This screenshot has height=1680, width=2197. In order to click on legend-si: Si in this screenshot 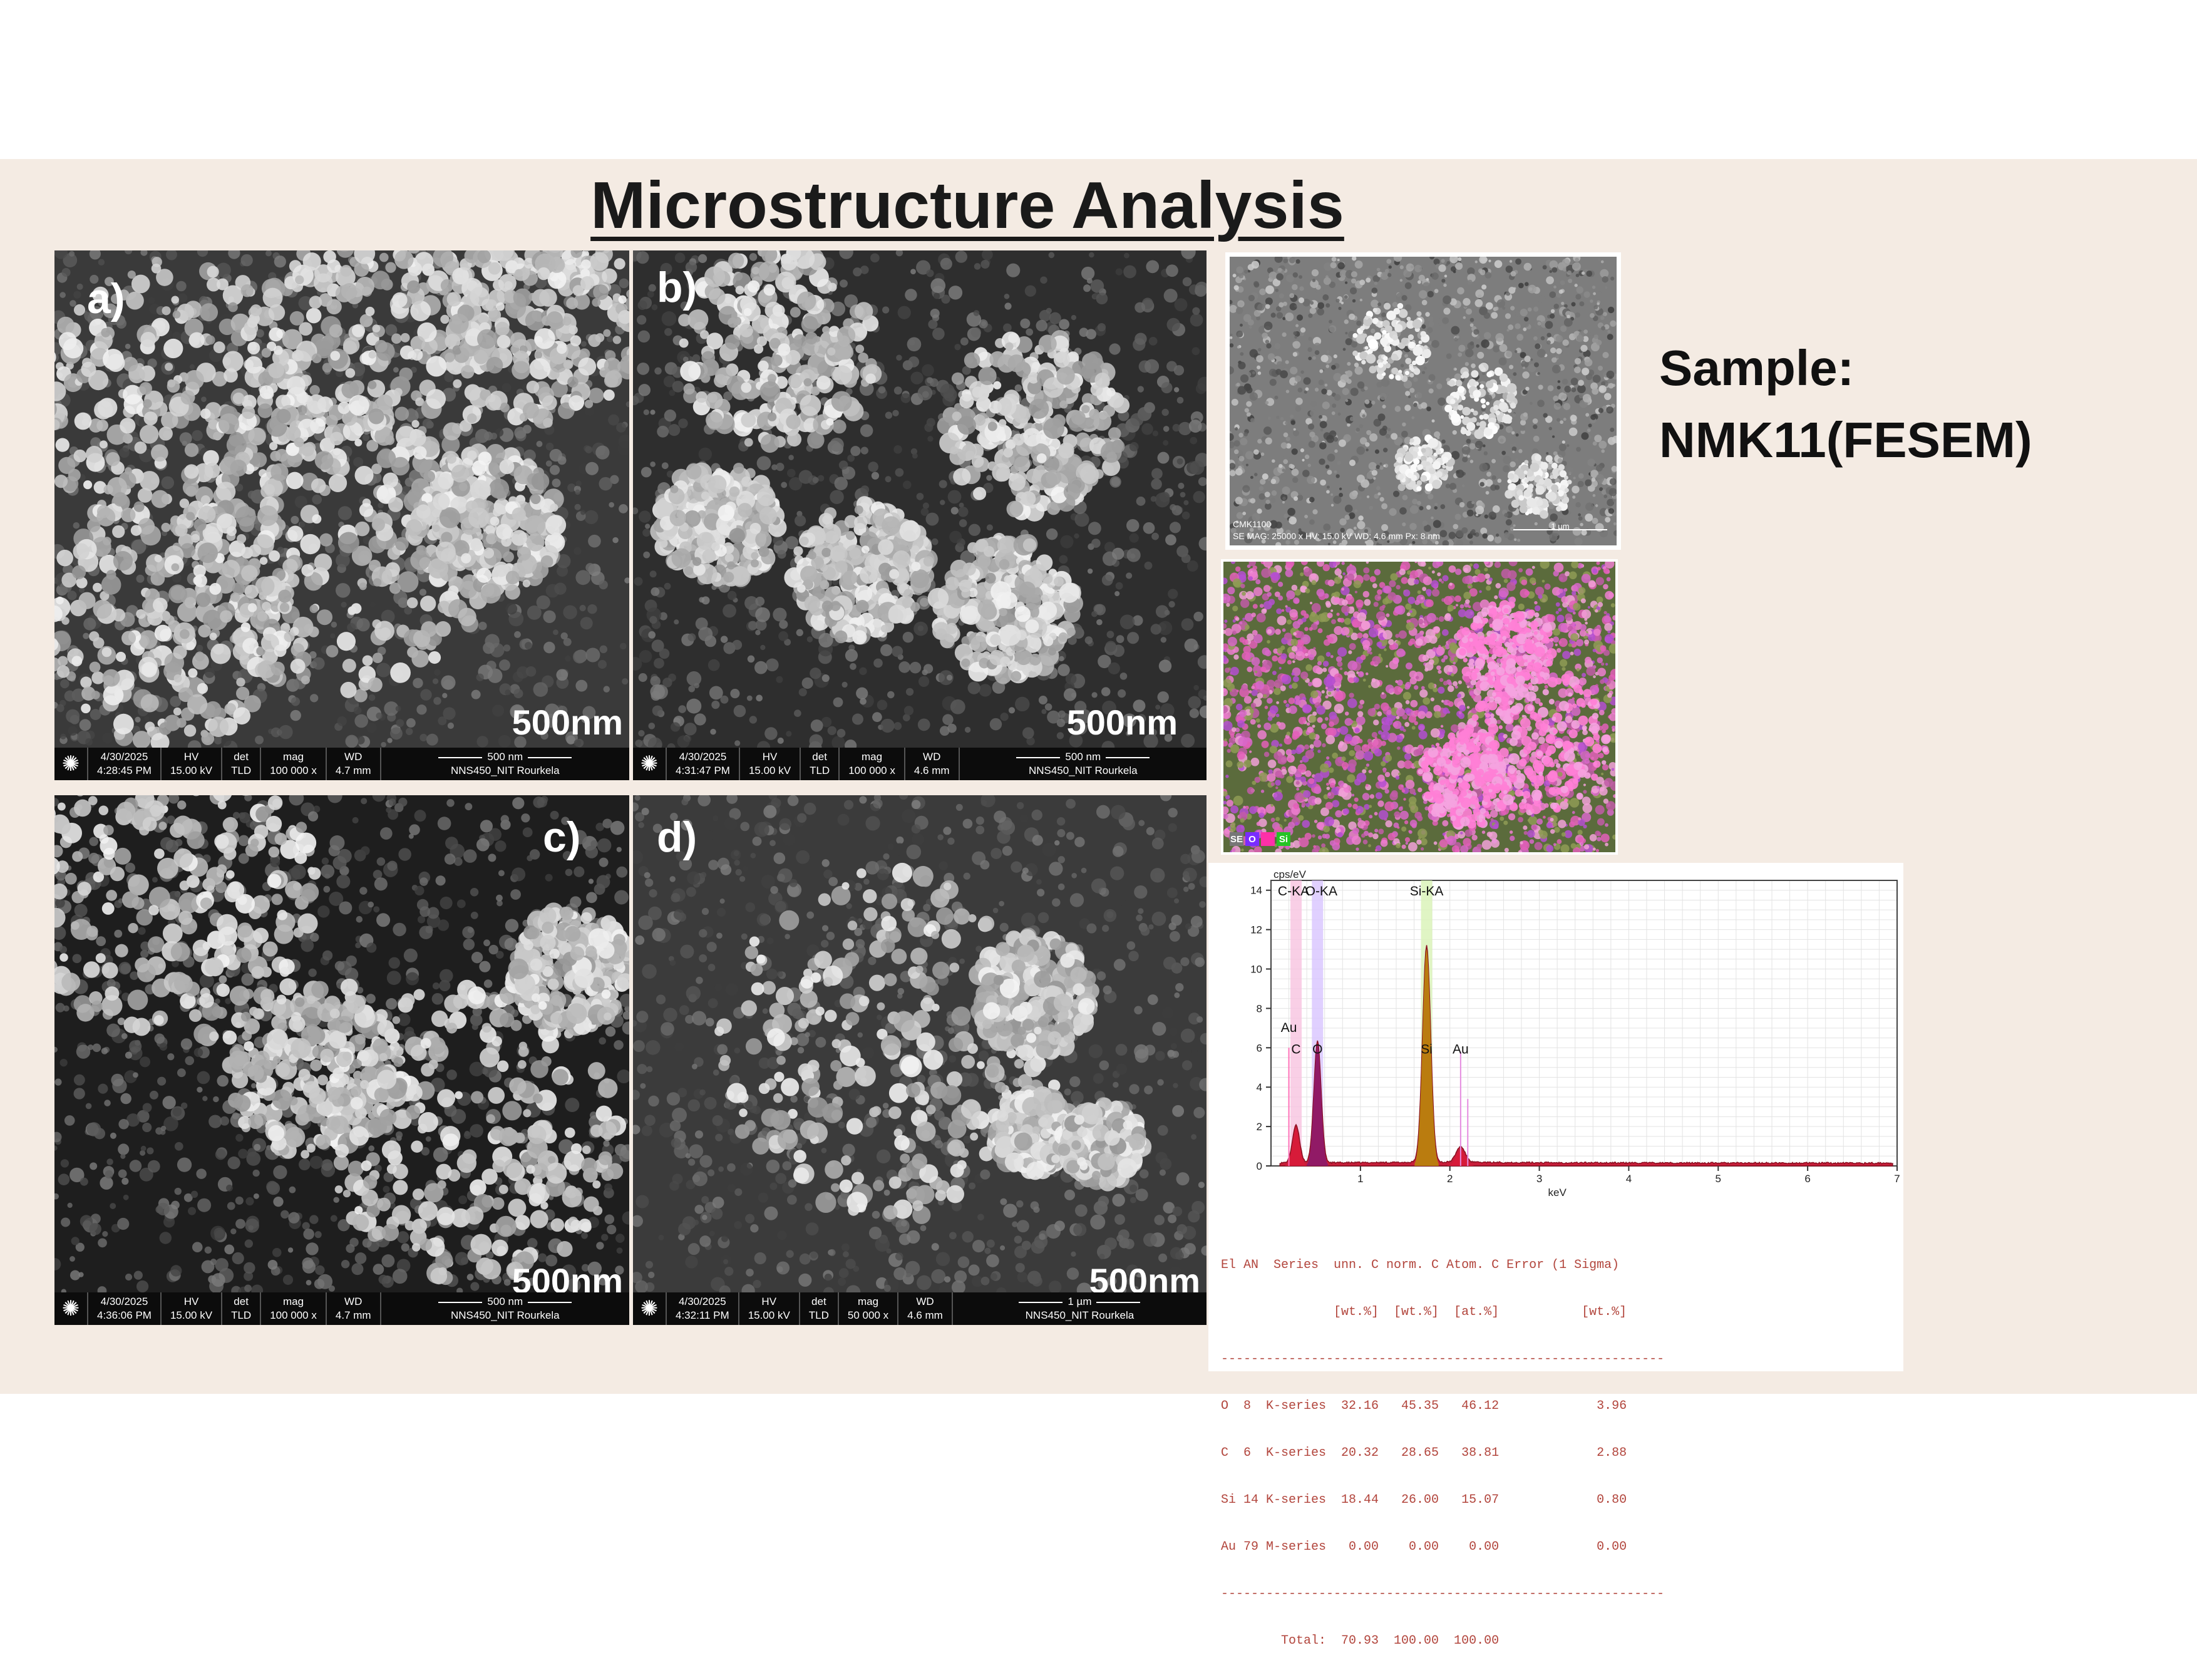, I will do `click(1283, 839)`.